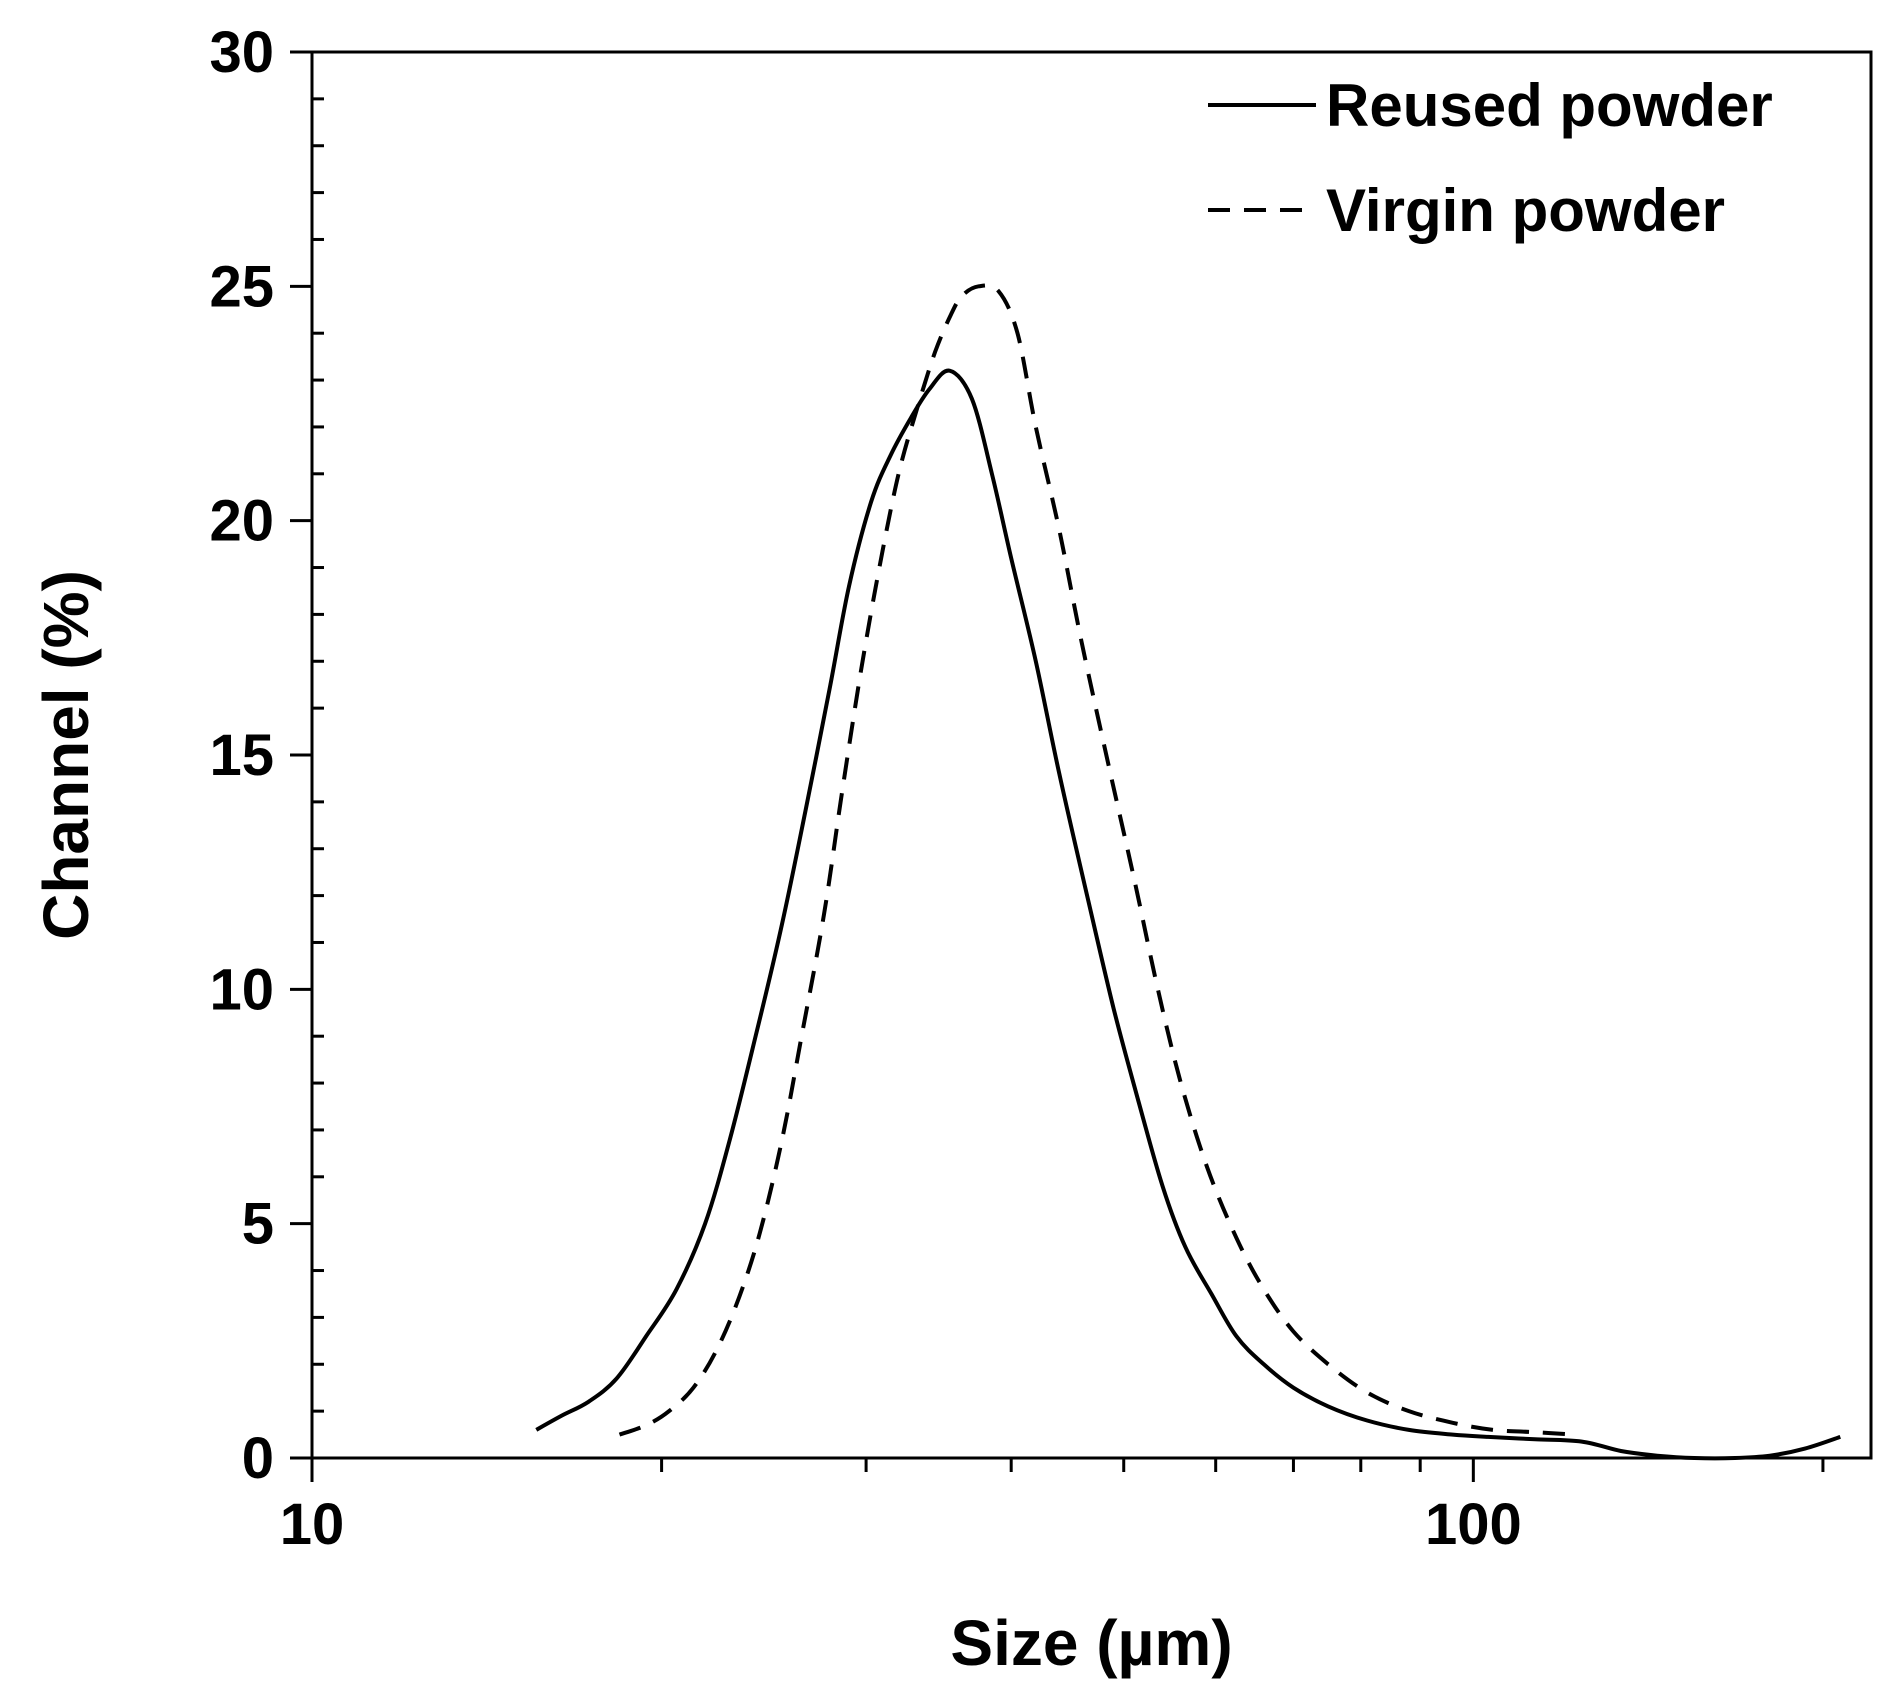 This screenshot has height=1703, width=1893. I want to click on y-tick-label: 30, so click(241, 52).